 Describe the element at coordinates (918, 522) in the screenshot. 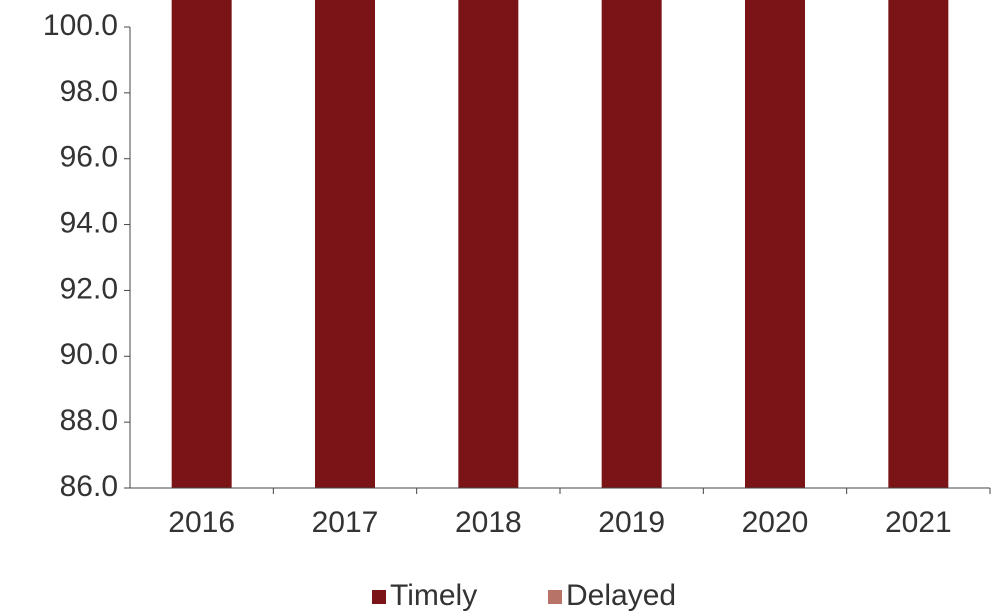

I see `x-tick-label: 2021` at that location.